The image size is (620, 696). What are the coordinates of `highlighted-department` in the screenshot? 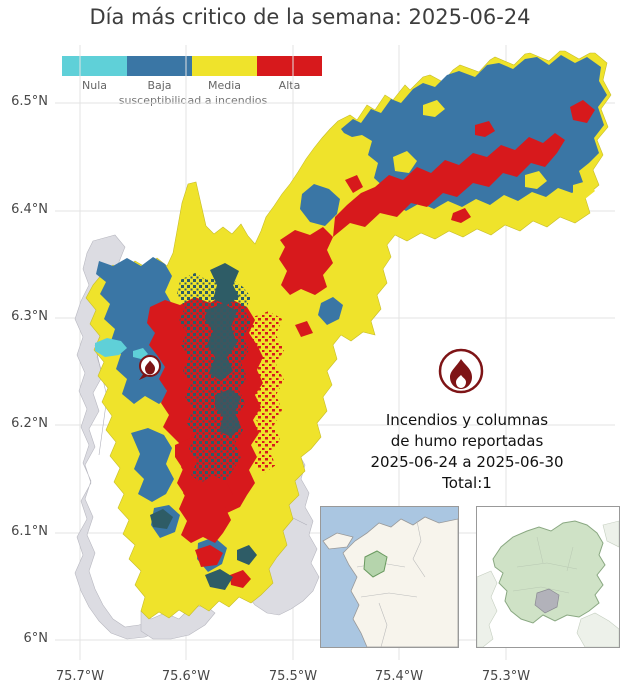 It's located at (375, 564).